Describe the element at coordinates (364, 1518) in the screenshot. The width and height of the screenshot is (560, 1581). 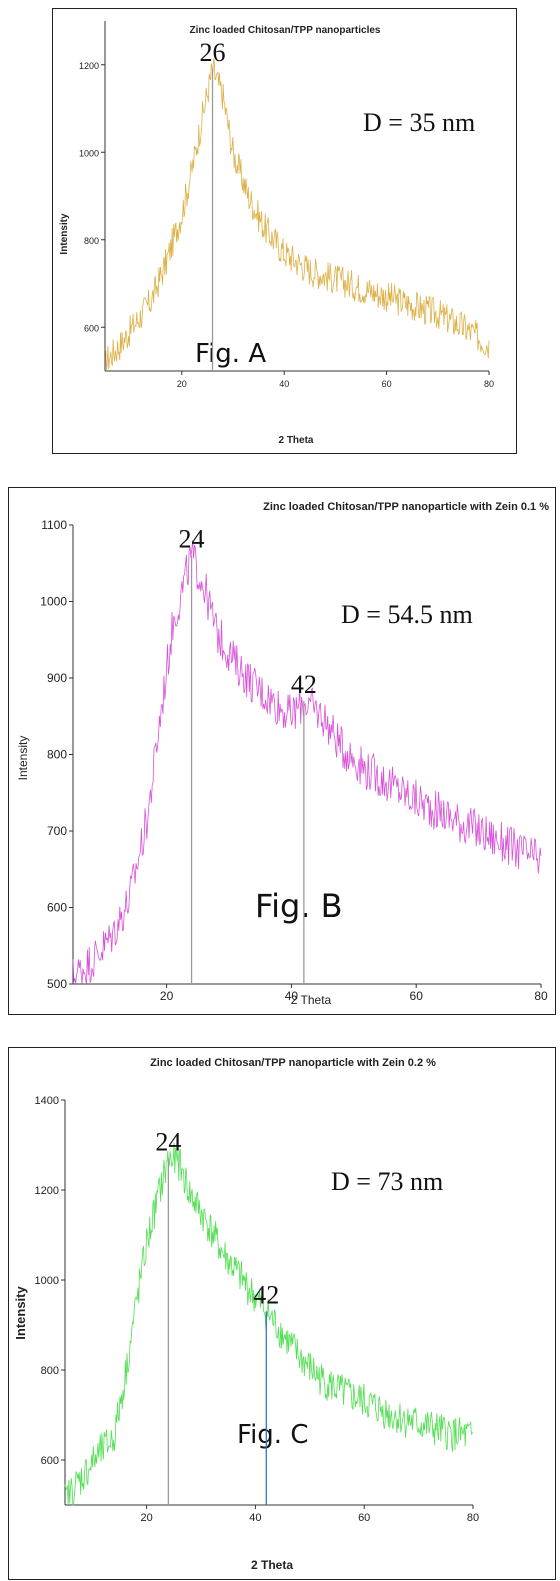
I see `chart-c-x-tick-label: 60` at that location.